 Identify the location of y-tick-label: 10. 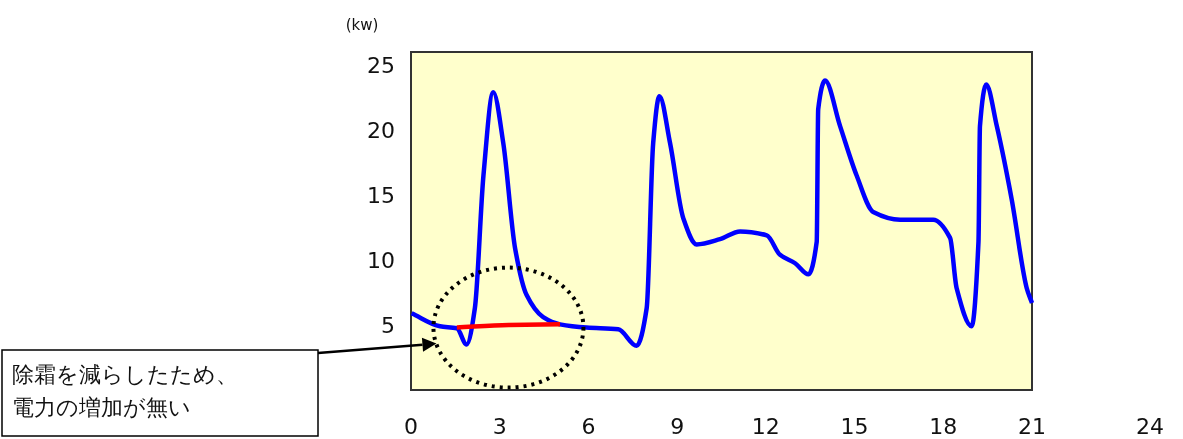
(381, 260).